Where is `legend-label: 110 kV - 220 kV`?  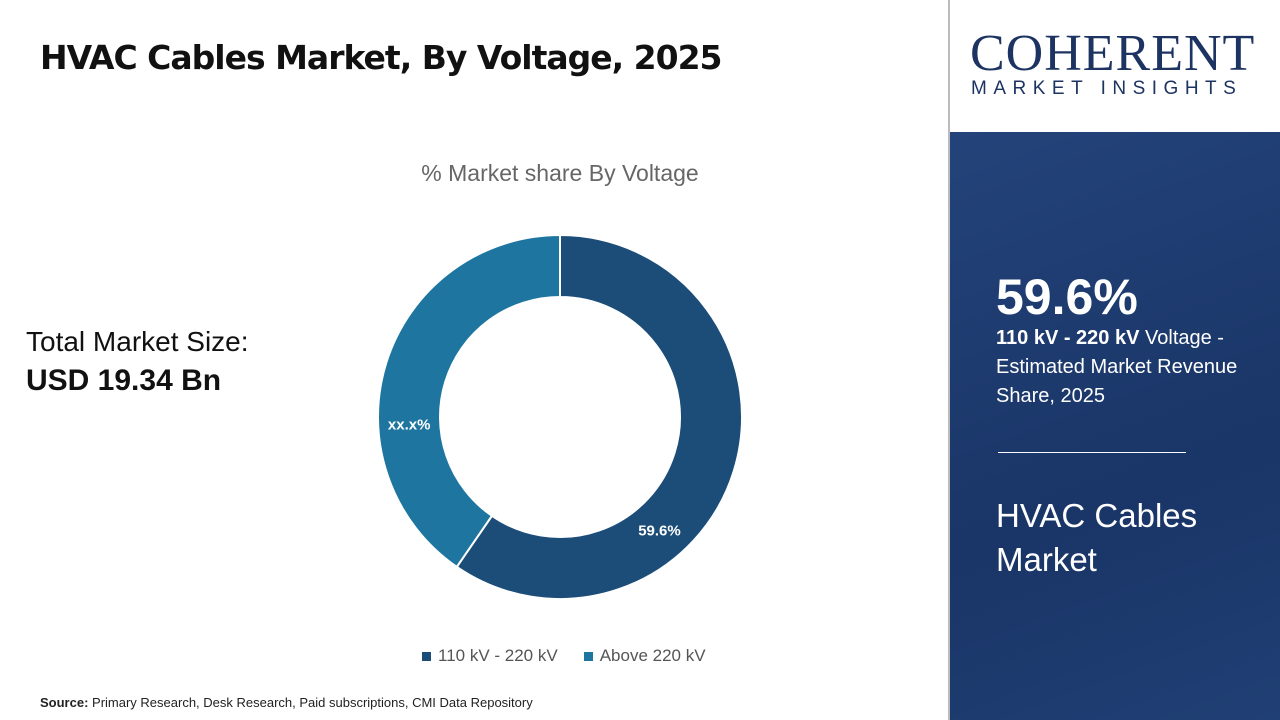
legend-label: 110 kV - 220 kV is located at coordinates (498, 655).